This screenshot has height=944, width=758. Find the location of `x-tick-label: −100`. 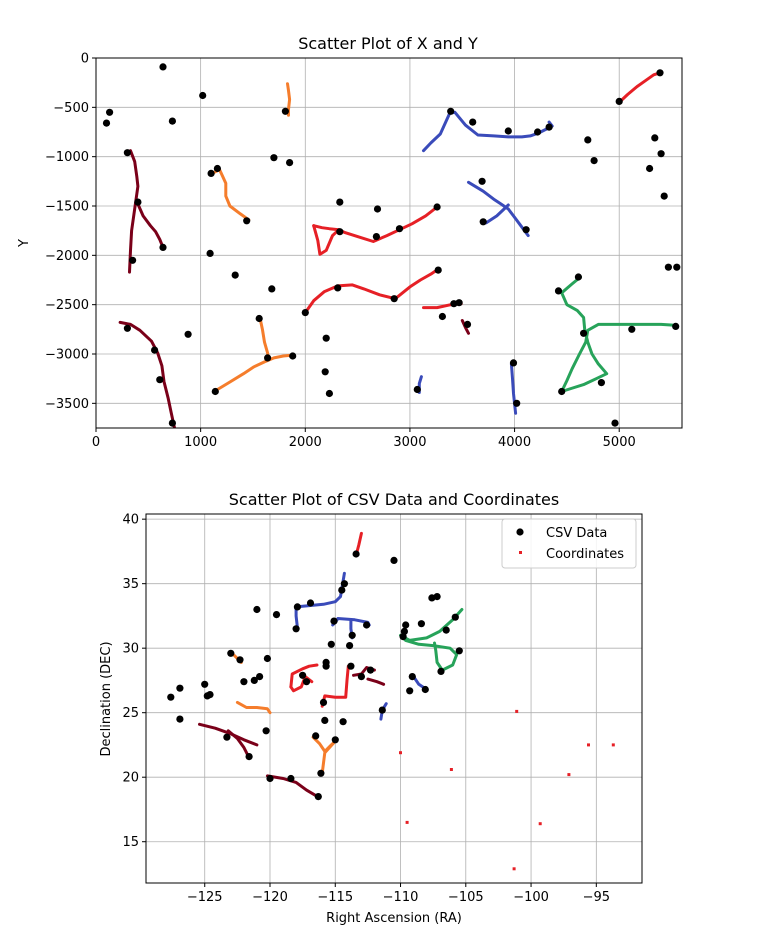

x-tick-label: −100 is located at coordinates (531, 897).